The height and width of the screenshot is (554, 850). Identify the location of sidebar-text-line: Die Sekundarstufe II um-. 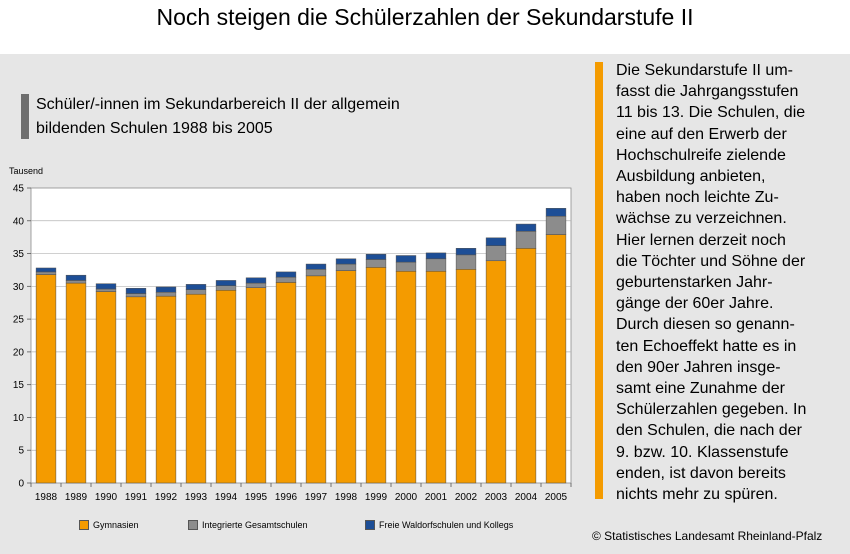
(704, 70).